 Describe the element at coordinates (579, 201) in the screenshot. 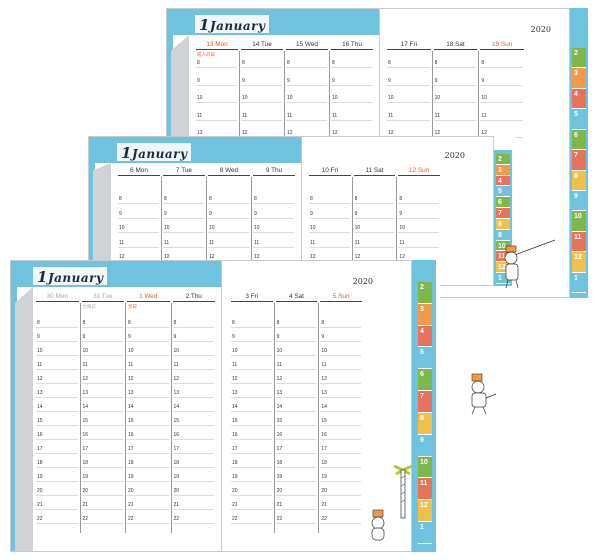

I see `month-tab: 9` at that location.